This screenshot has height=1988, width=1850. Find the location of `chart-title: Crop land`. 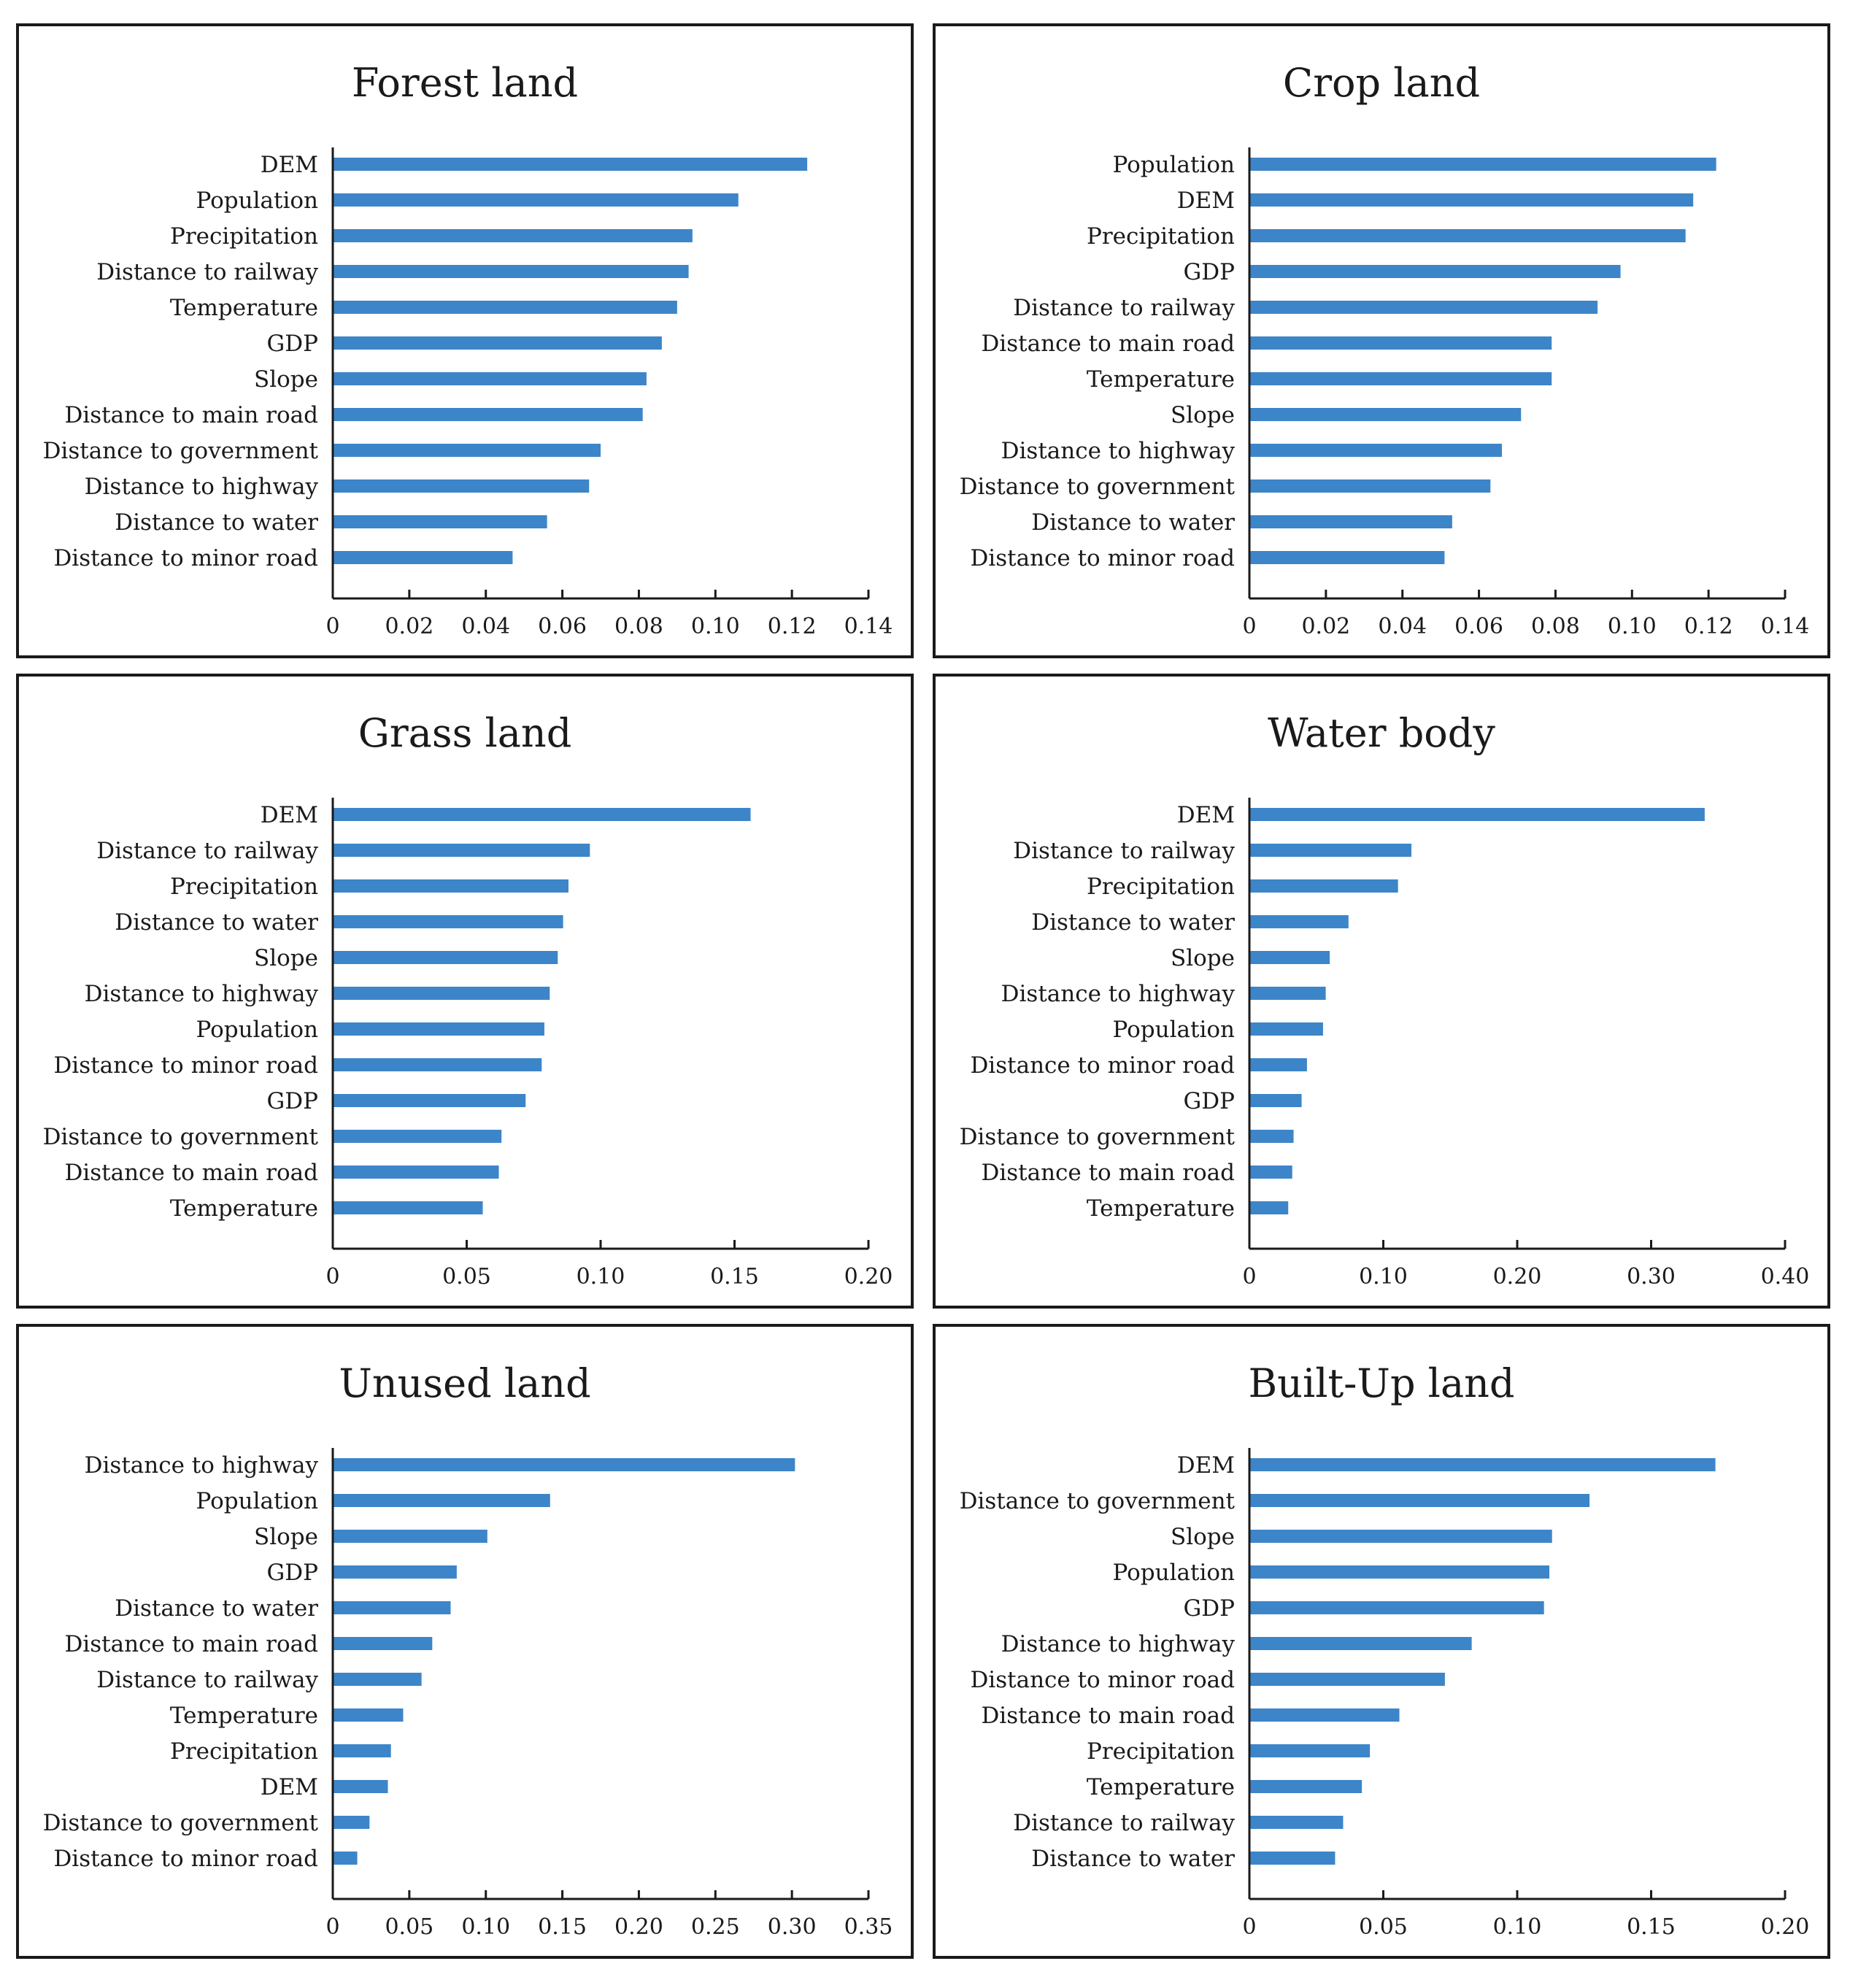

chart-title: Crop land is located at coordinates (1381, 83).